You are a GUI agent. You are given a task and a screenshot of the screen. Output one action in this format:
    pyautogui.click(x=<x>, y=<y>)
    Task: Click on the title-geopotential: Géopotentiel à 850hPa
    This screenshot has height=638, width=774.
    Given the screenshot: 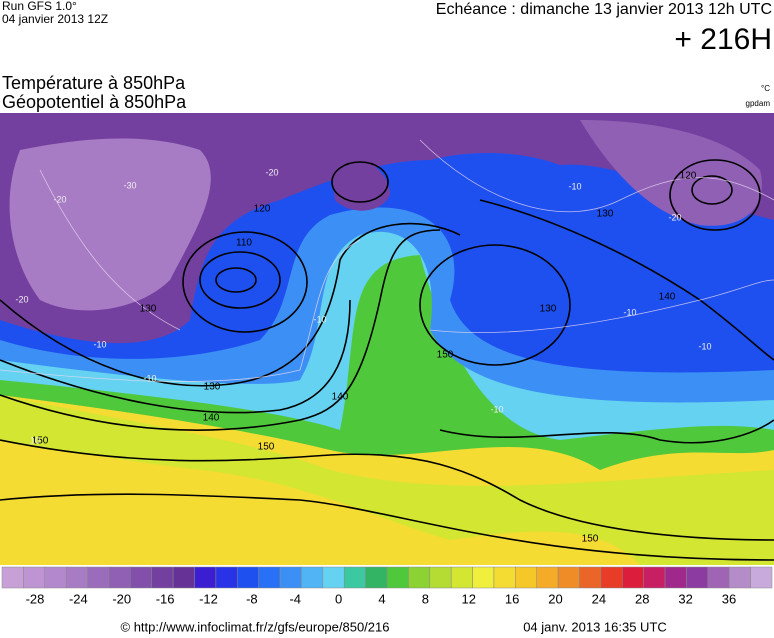 What is the action you would take?
    pyautogui.click(x=94, y=102)
    